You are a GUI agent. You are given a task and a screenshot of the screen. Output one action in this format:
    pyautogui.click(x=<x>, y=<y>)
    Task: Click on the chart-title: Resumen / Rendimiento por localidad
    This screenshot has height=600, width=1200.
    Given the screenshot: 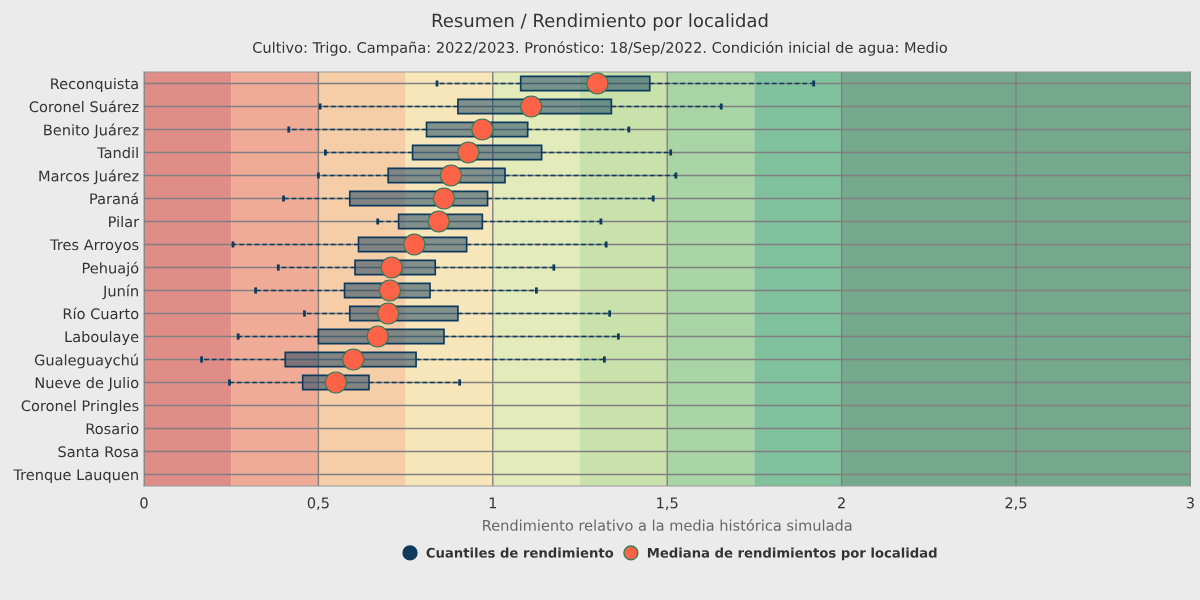 What is the action you would take?
    pyautogui.click(x=600, y=22)
    